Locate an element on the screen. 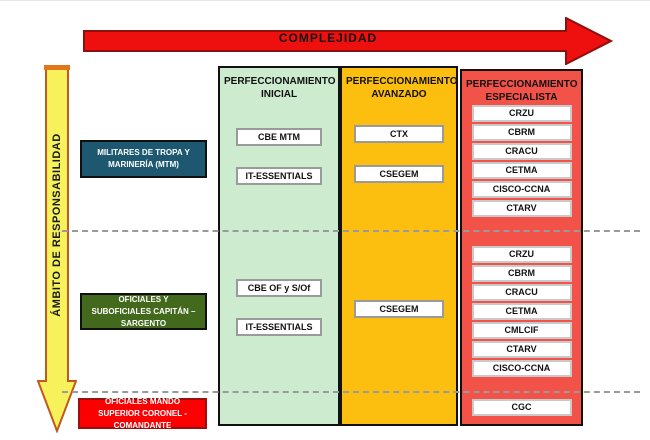 The image size is (650, 440). course-group-inicial-mtm: CBE MTM IT-ESSENTIALS is located at coordinates (279, 156).